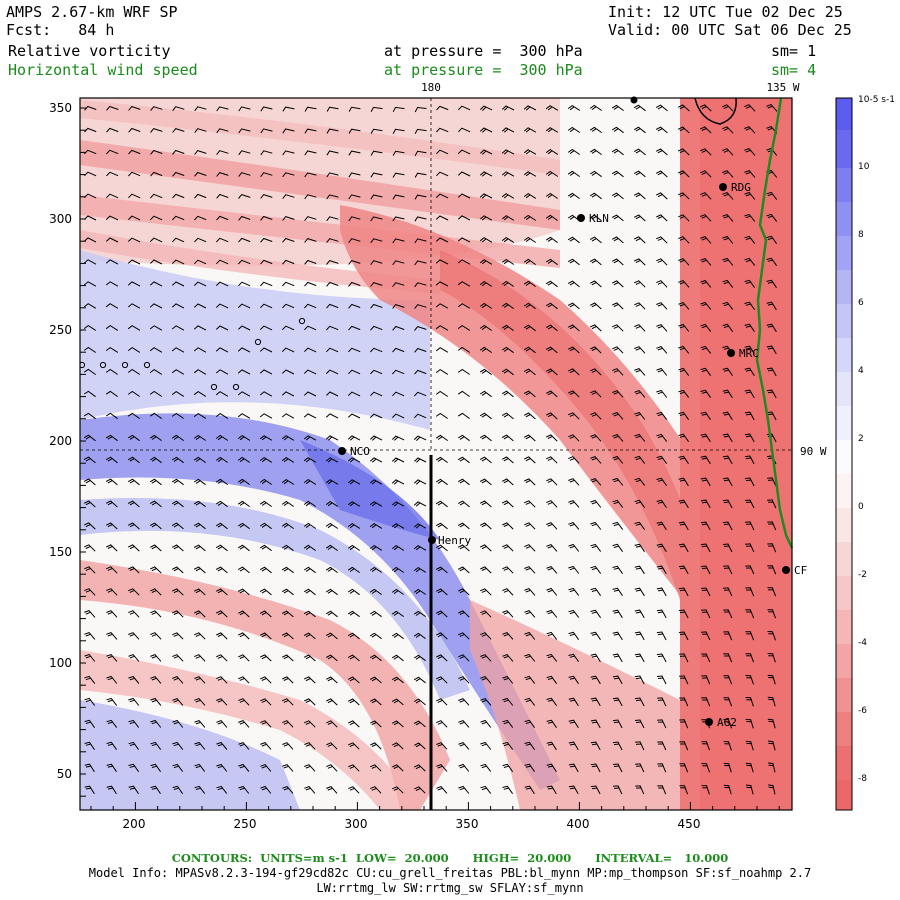 The image size is (900, 900). Describe the element at coordinates (725, 12) in the screenshot. I see `init-time: Init: 12 UTC Tue 02 Dec 25` at that location.